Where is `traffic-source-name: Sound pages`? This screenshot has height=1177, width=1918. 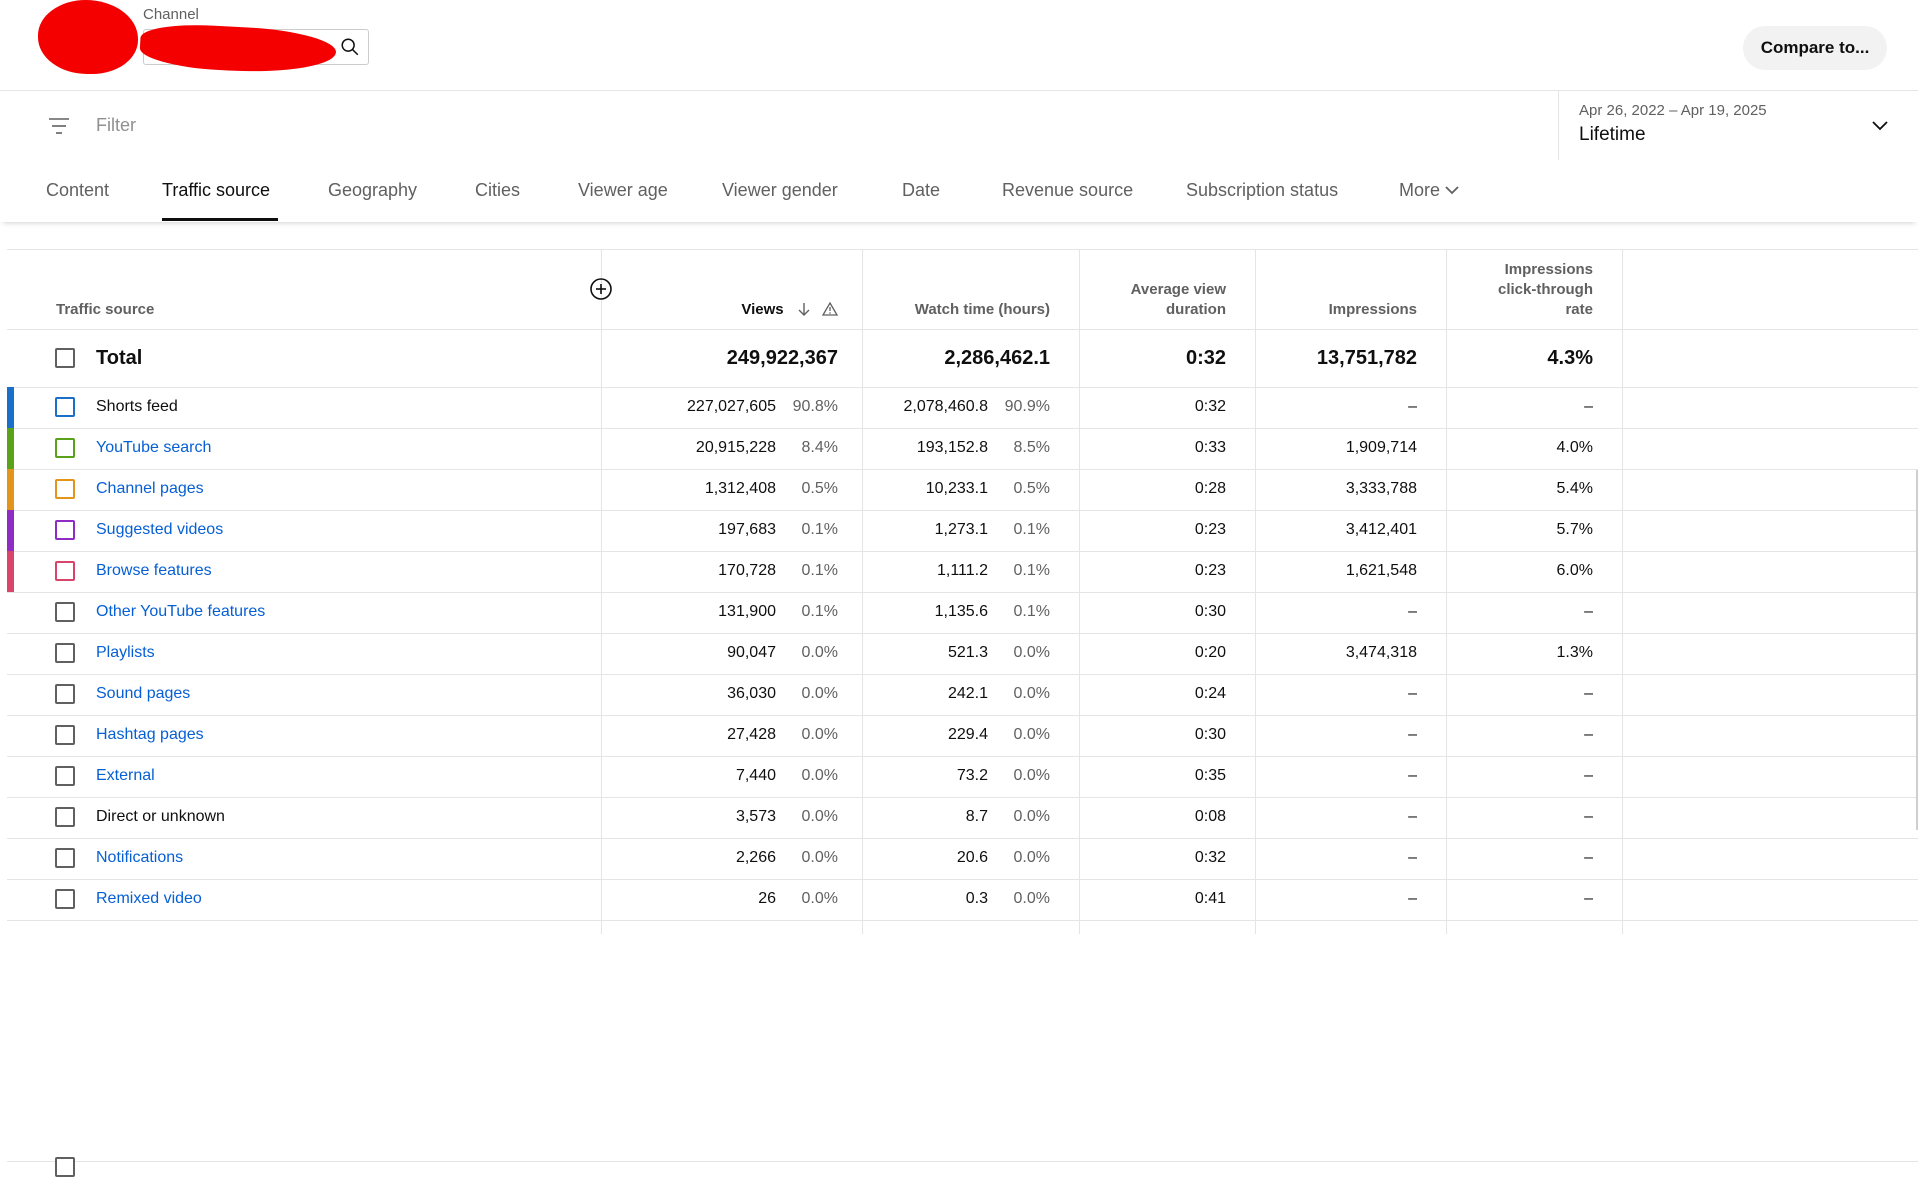 traffic-source-name: Sound pages is located at coordinates (143, 693).